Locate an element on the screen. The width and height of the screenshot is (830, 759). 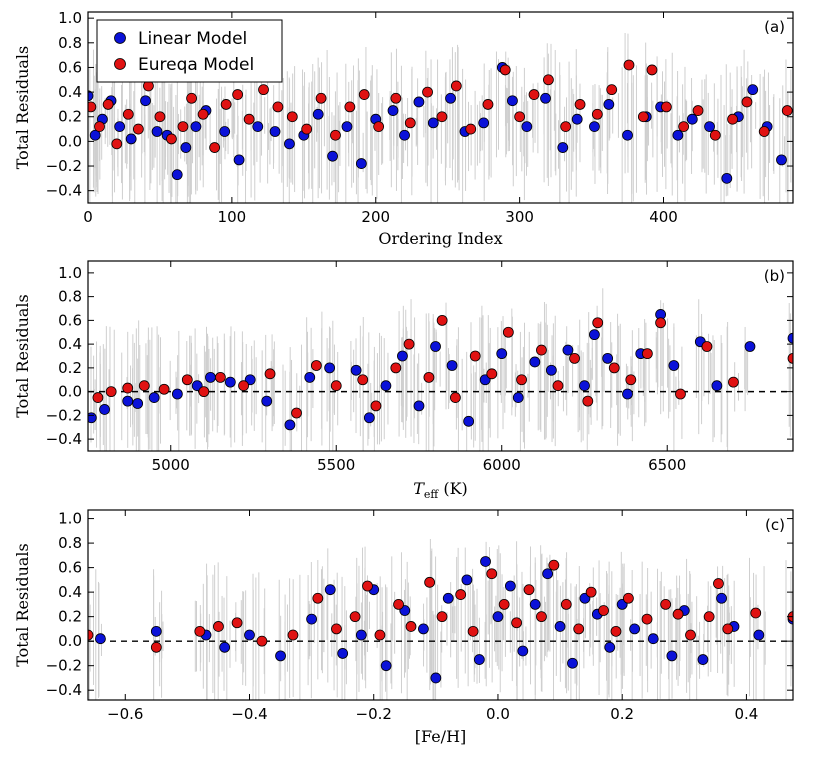
x-tick-label: 0.0 is located at coordinates (498, 714).